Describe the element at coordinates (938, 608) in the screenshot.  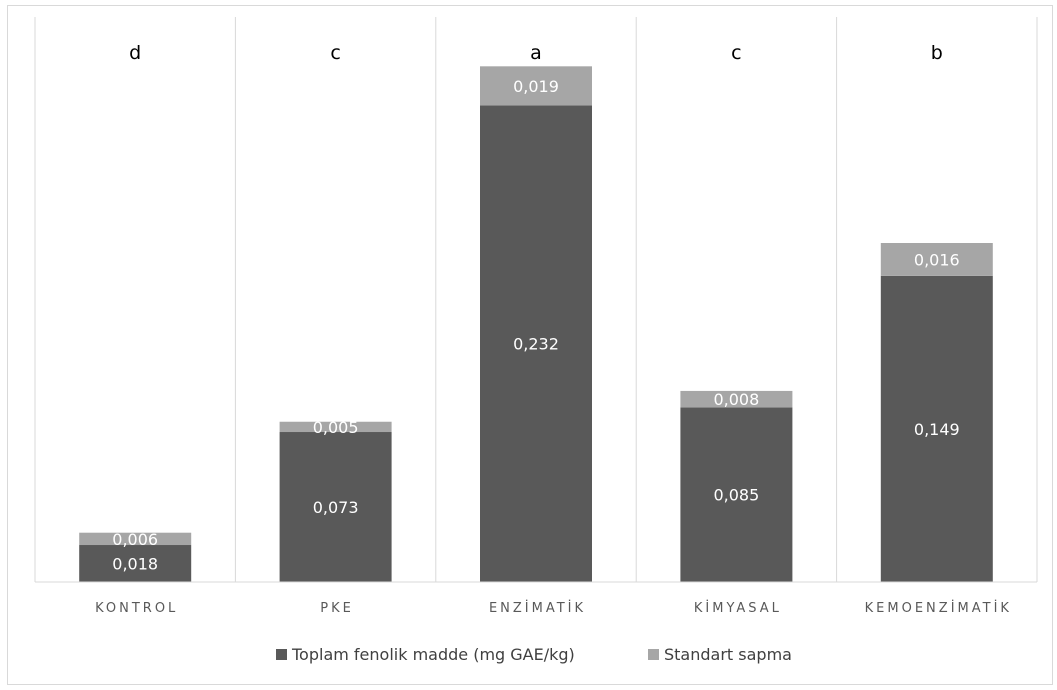
I see `x-tick-label: KEMOENZİMATİK` at that location.